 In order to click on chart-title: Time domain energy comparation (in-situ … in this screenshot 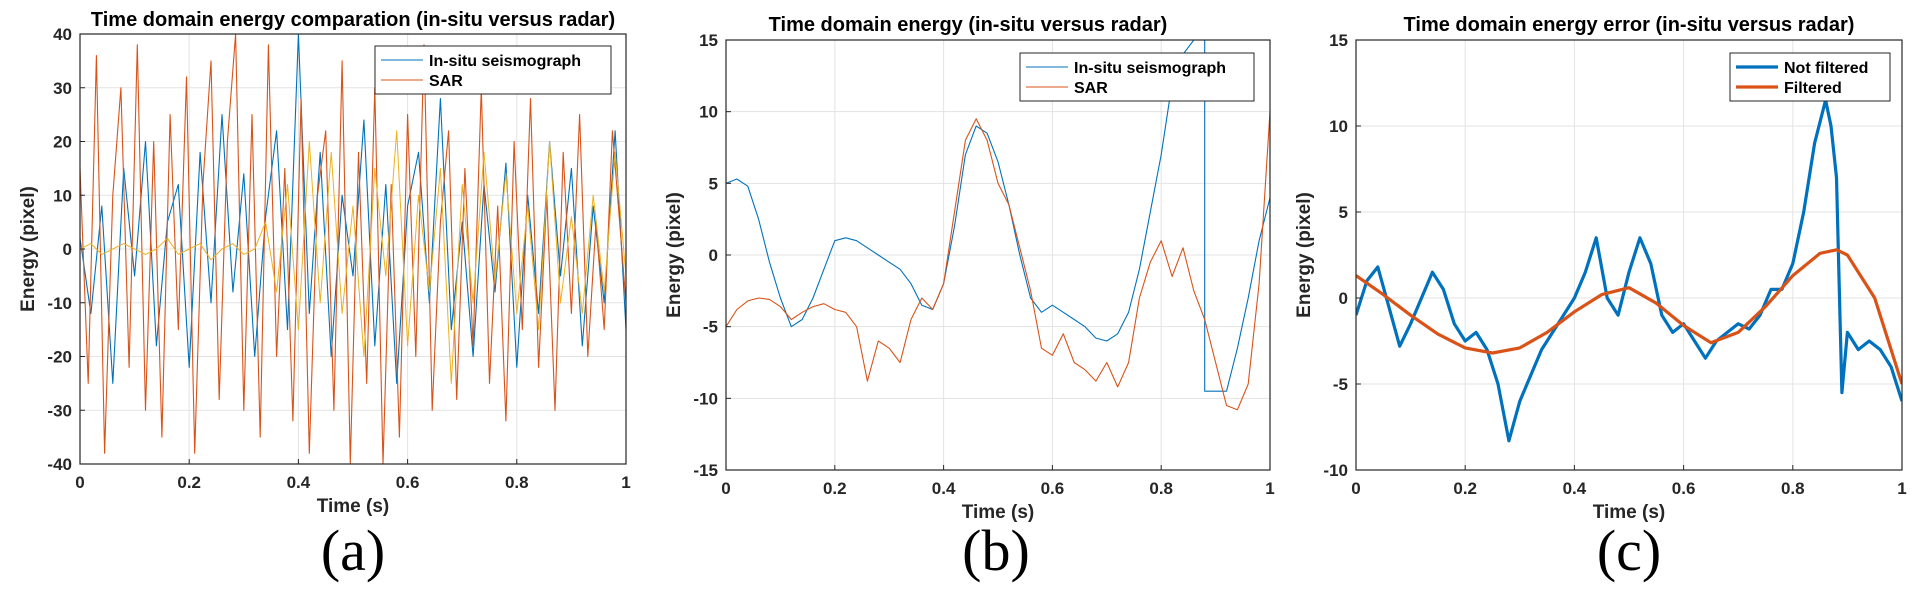, I will do `click(353, 20)`.